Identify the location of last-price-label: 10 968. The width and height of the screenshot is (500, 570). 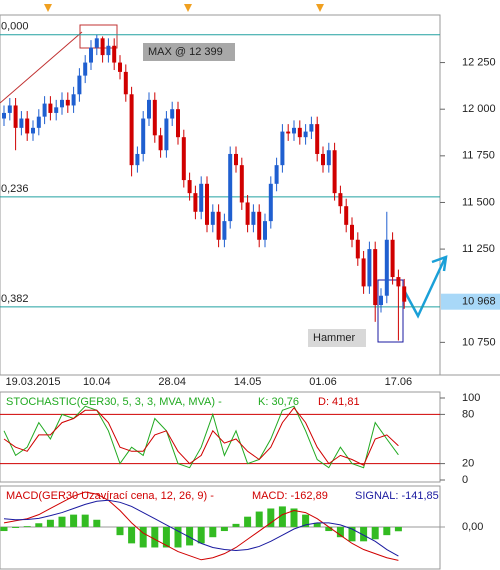
(479, 302).